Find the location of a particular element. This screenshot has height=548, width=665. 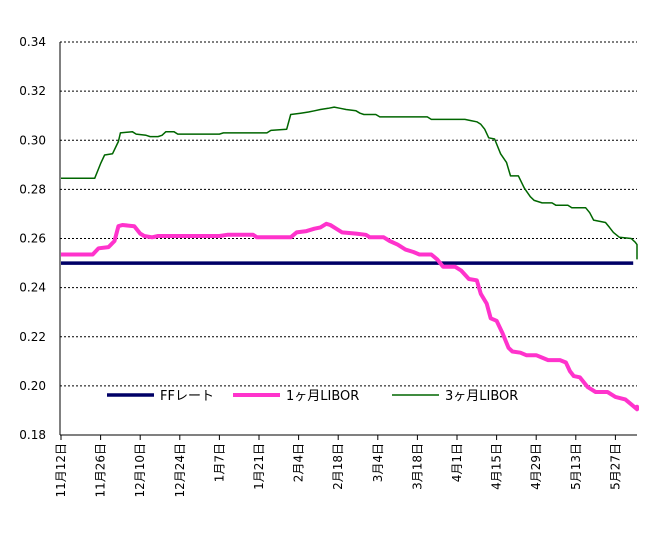

x-tick-label: 4月29日 is located at coordinates (536, 466).